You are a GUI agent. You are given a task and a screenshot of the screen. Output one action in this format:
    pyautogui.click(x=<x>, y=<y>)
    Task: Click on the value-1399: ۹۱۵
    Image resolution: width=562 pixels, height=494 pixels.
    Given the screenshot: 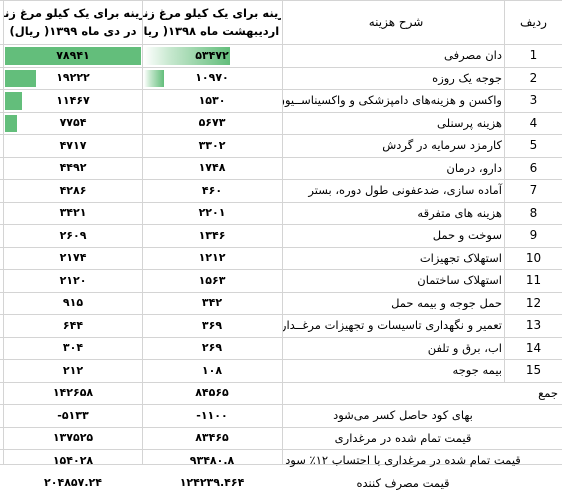 What is the action you would take?
    pyautogui.click(x=73, y=303)
    